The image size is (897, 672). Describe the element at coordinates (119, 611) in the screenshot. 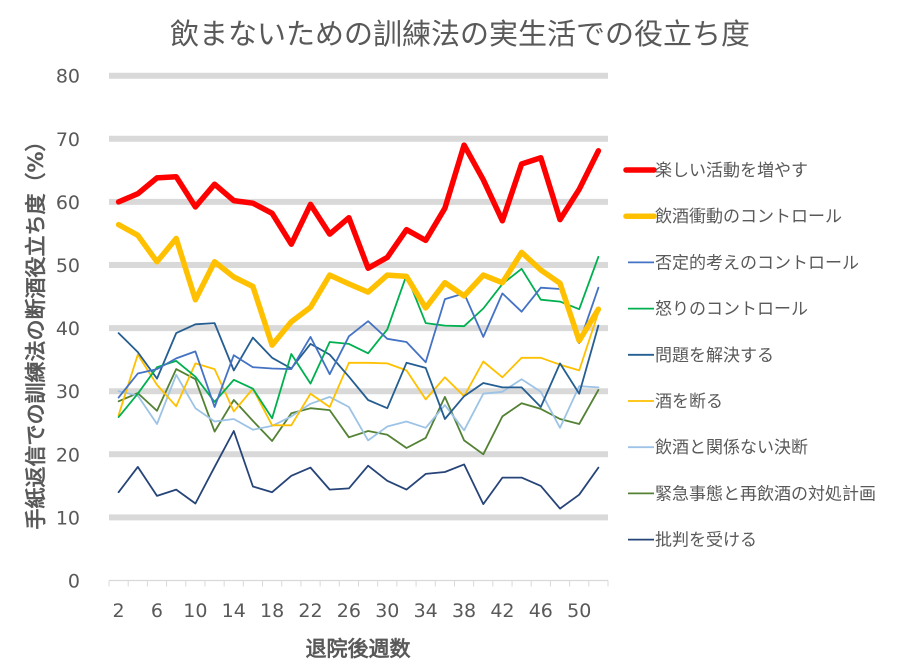

I see `x-tick-label: 2` at that location.